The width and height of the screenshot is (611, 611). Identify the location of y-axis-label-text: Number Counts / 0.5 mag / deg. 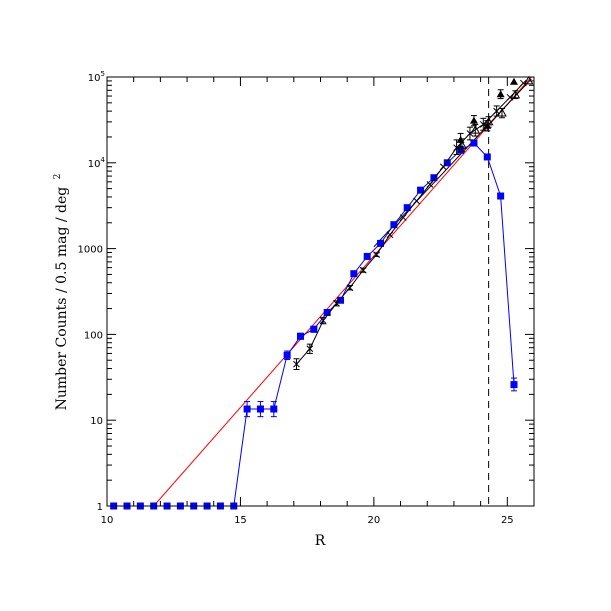
(62, 299).